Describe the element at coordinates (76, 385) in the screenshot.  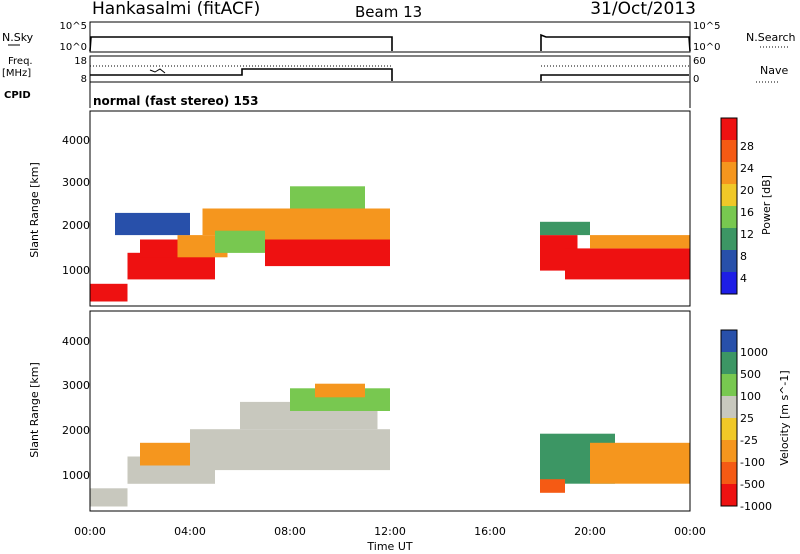
I see `velocity-range-tick-3000: 3000` at that location.